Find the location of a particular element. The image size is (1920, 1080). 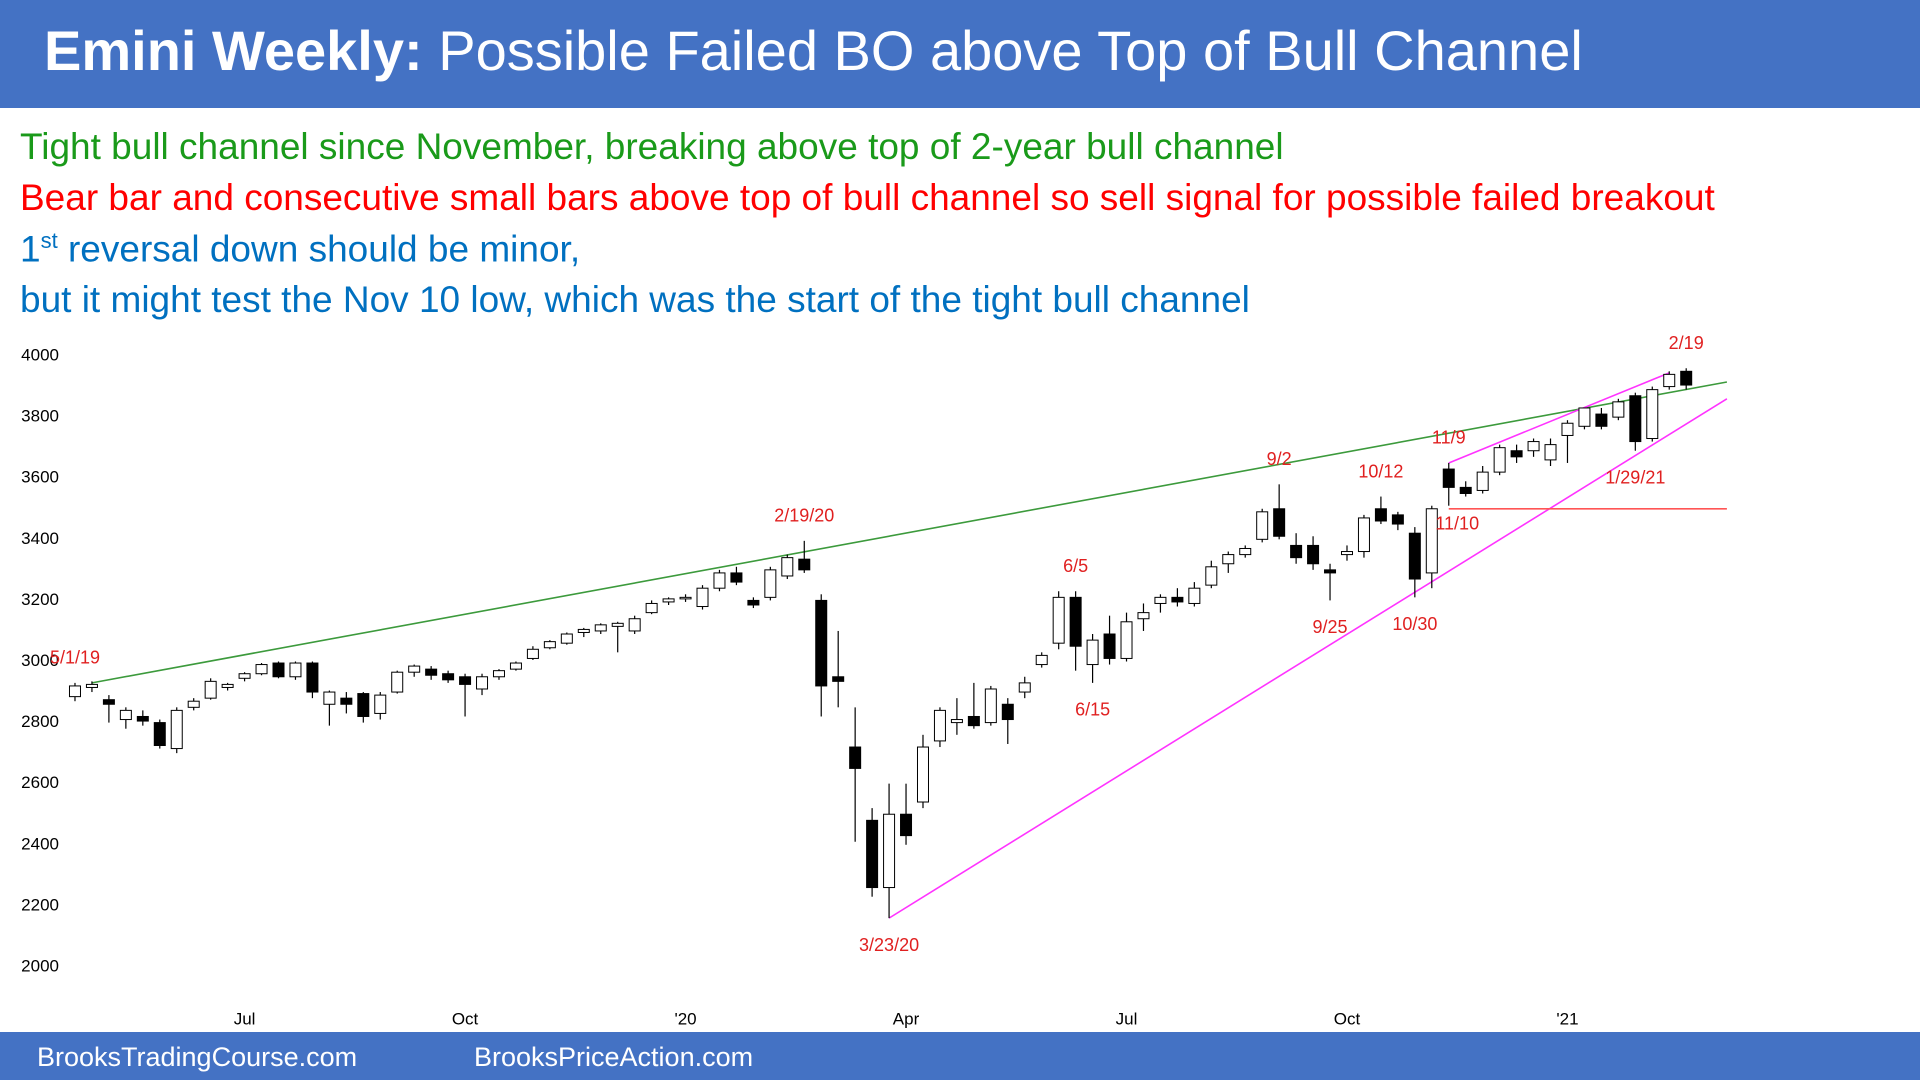

x-tick-label: Oct is located at coordinates (465, 1018).